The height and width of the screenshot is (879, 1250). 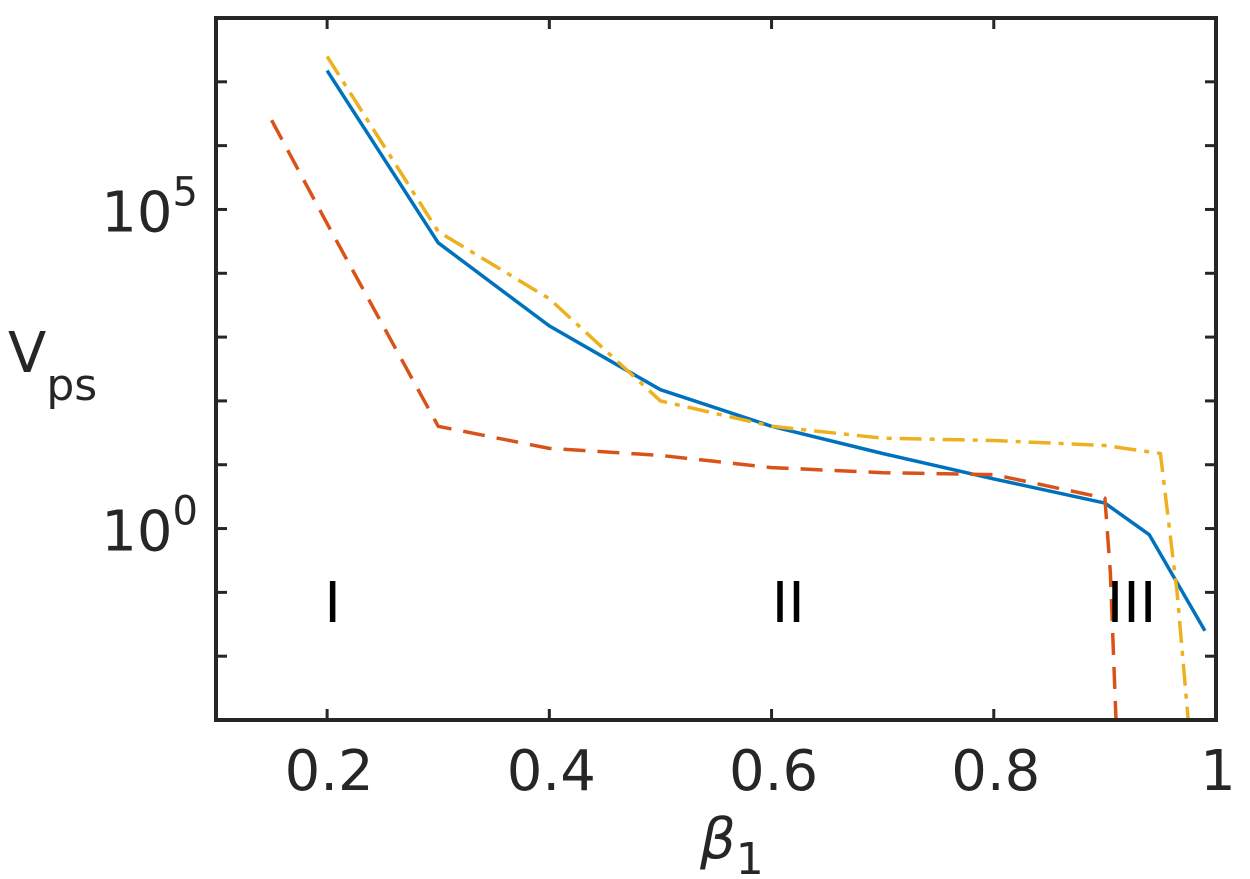 I want to click on y-axis-label-main: V, so click(x=27, y=353).